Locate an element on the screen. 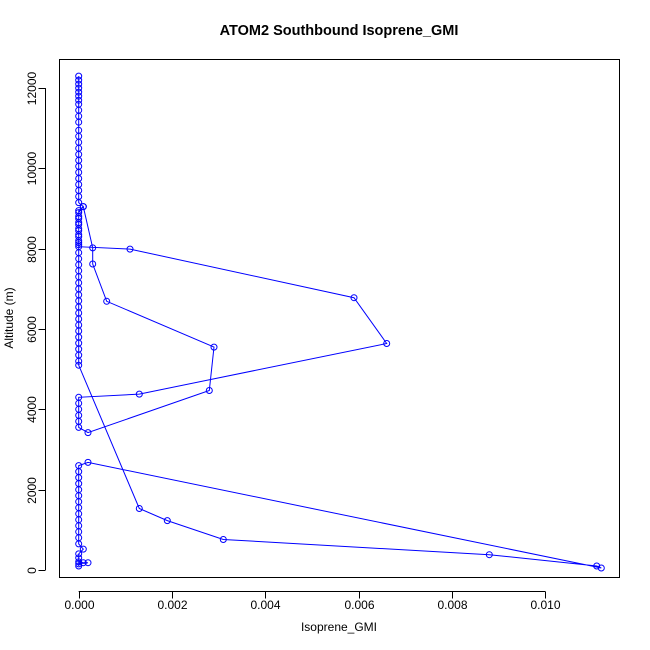  y-tick-label: 10000 is located at coordinates (32, 168).